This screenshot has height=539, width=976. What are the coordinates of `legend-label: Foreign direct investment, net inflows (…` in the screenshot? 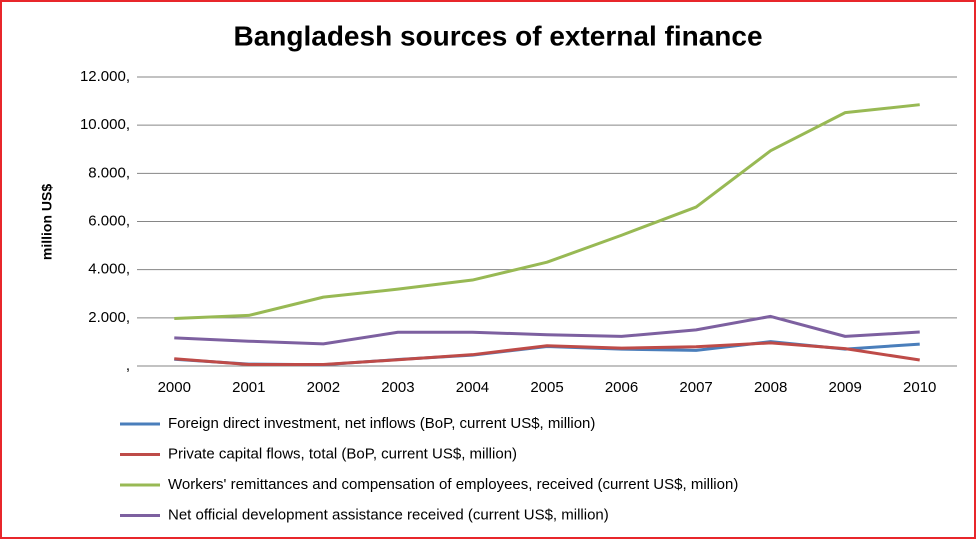 It's located at (381, 423).